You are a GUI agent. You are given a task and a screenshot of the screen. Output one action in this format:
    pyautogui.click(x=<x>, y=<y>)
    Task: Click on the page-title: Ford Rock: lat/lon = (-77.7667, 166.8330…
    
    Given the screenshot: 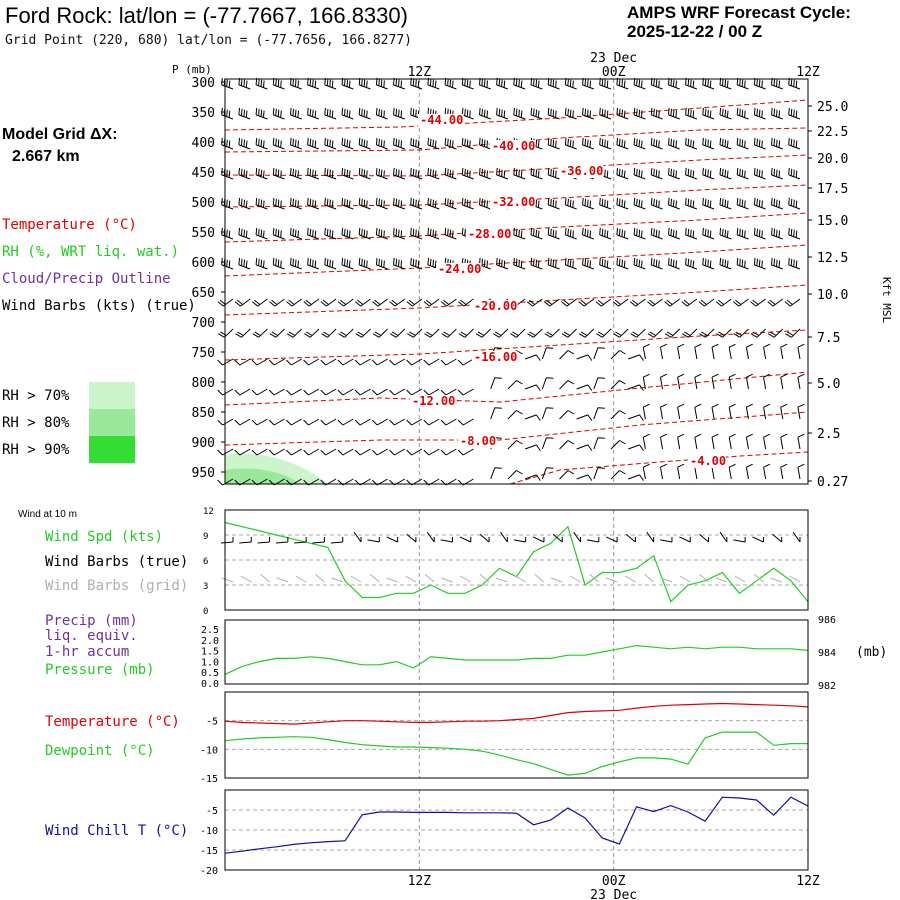 What is the action you would take?
    pyautogui.click(x=206, y=15)
    